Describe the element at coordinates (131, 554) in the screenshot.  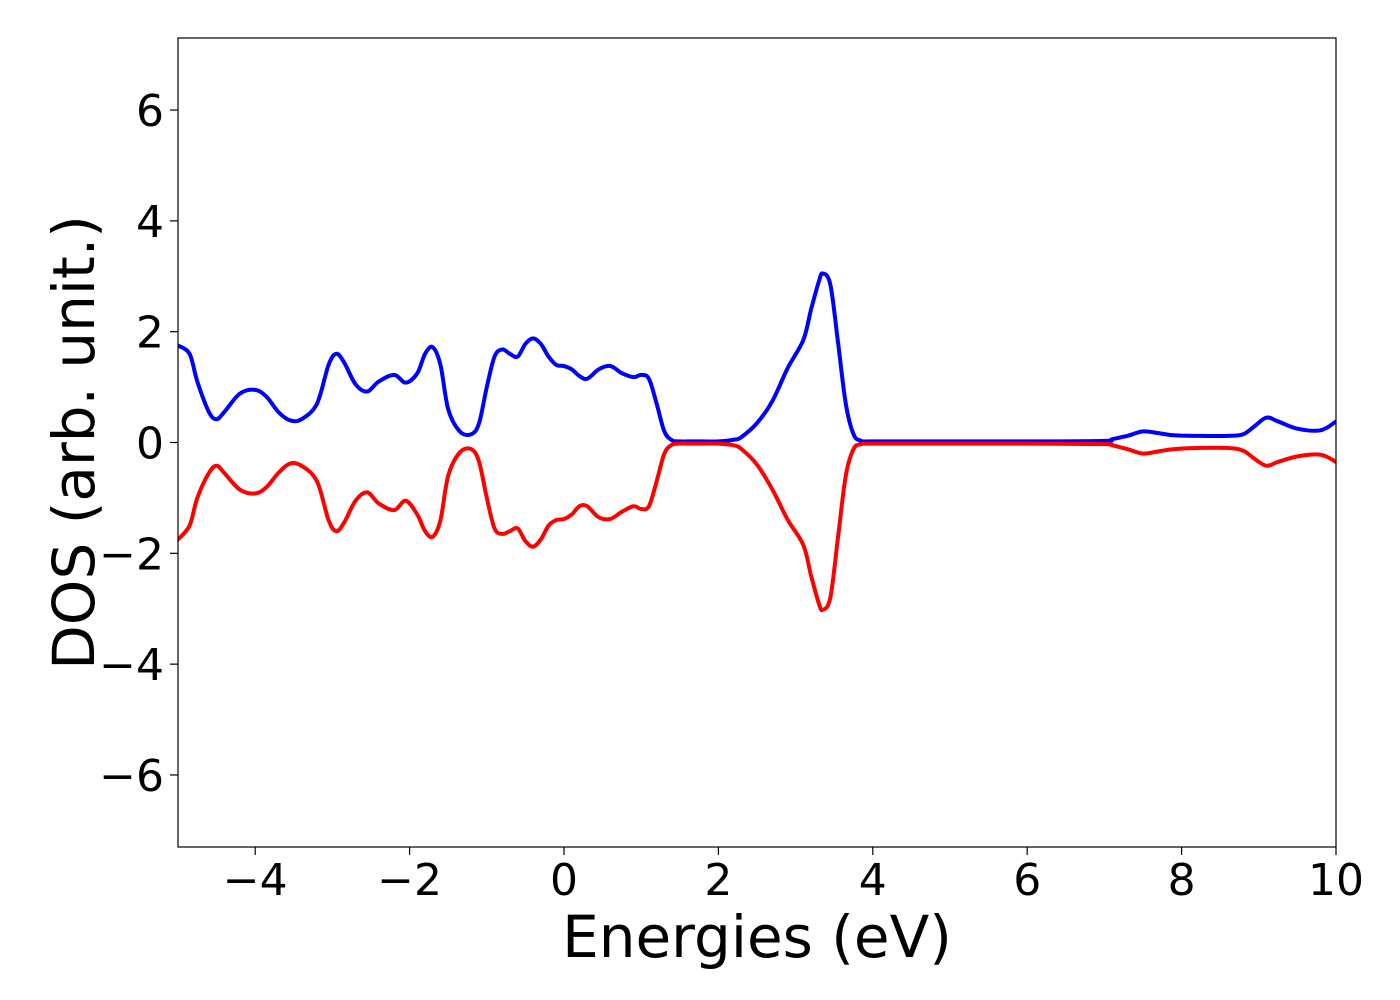
I see `y-tick-label: −2` at that location.